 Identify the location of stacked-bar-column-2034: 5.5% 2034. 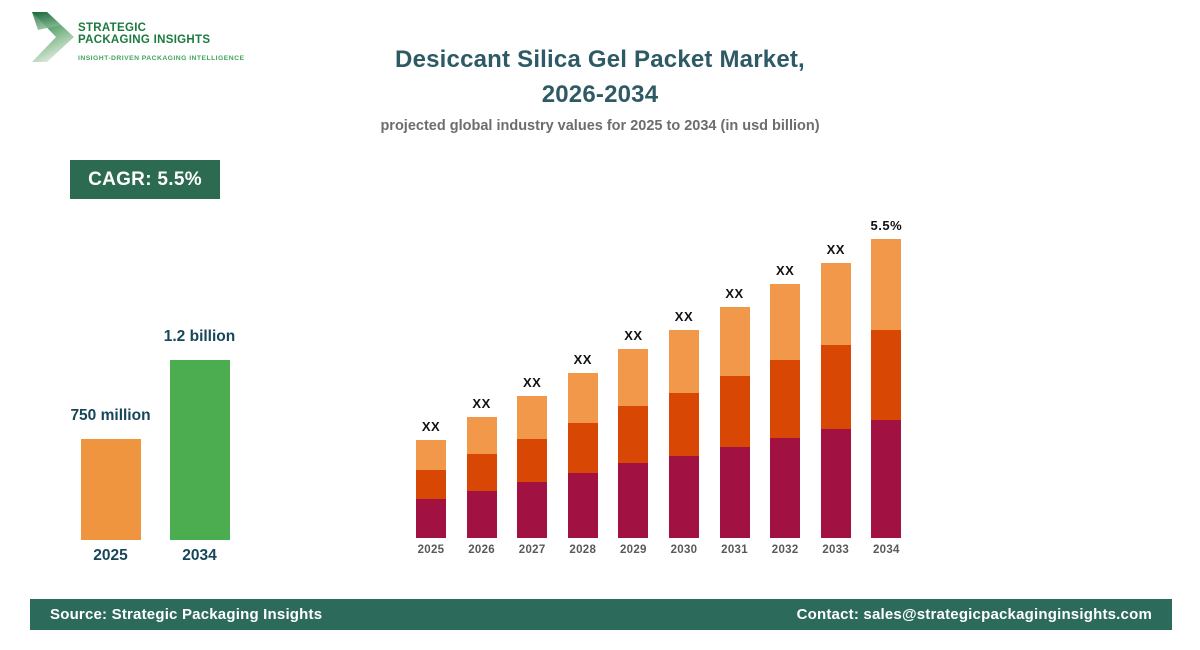
(886, 391).